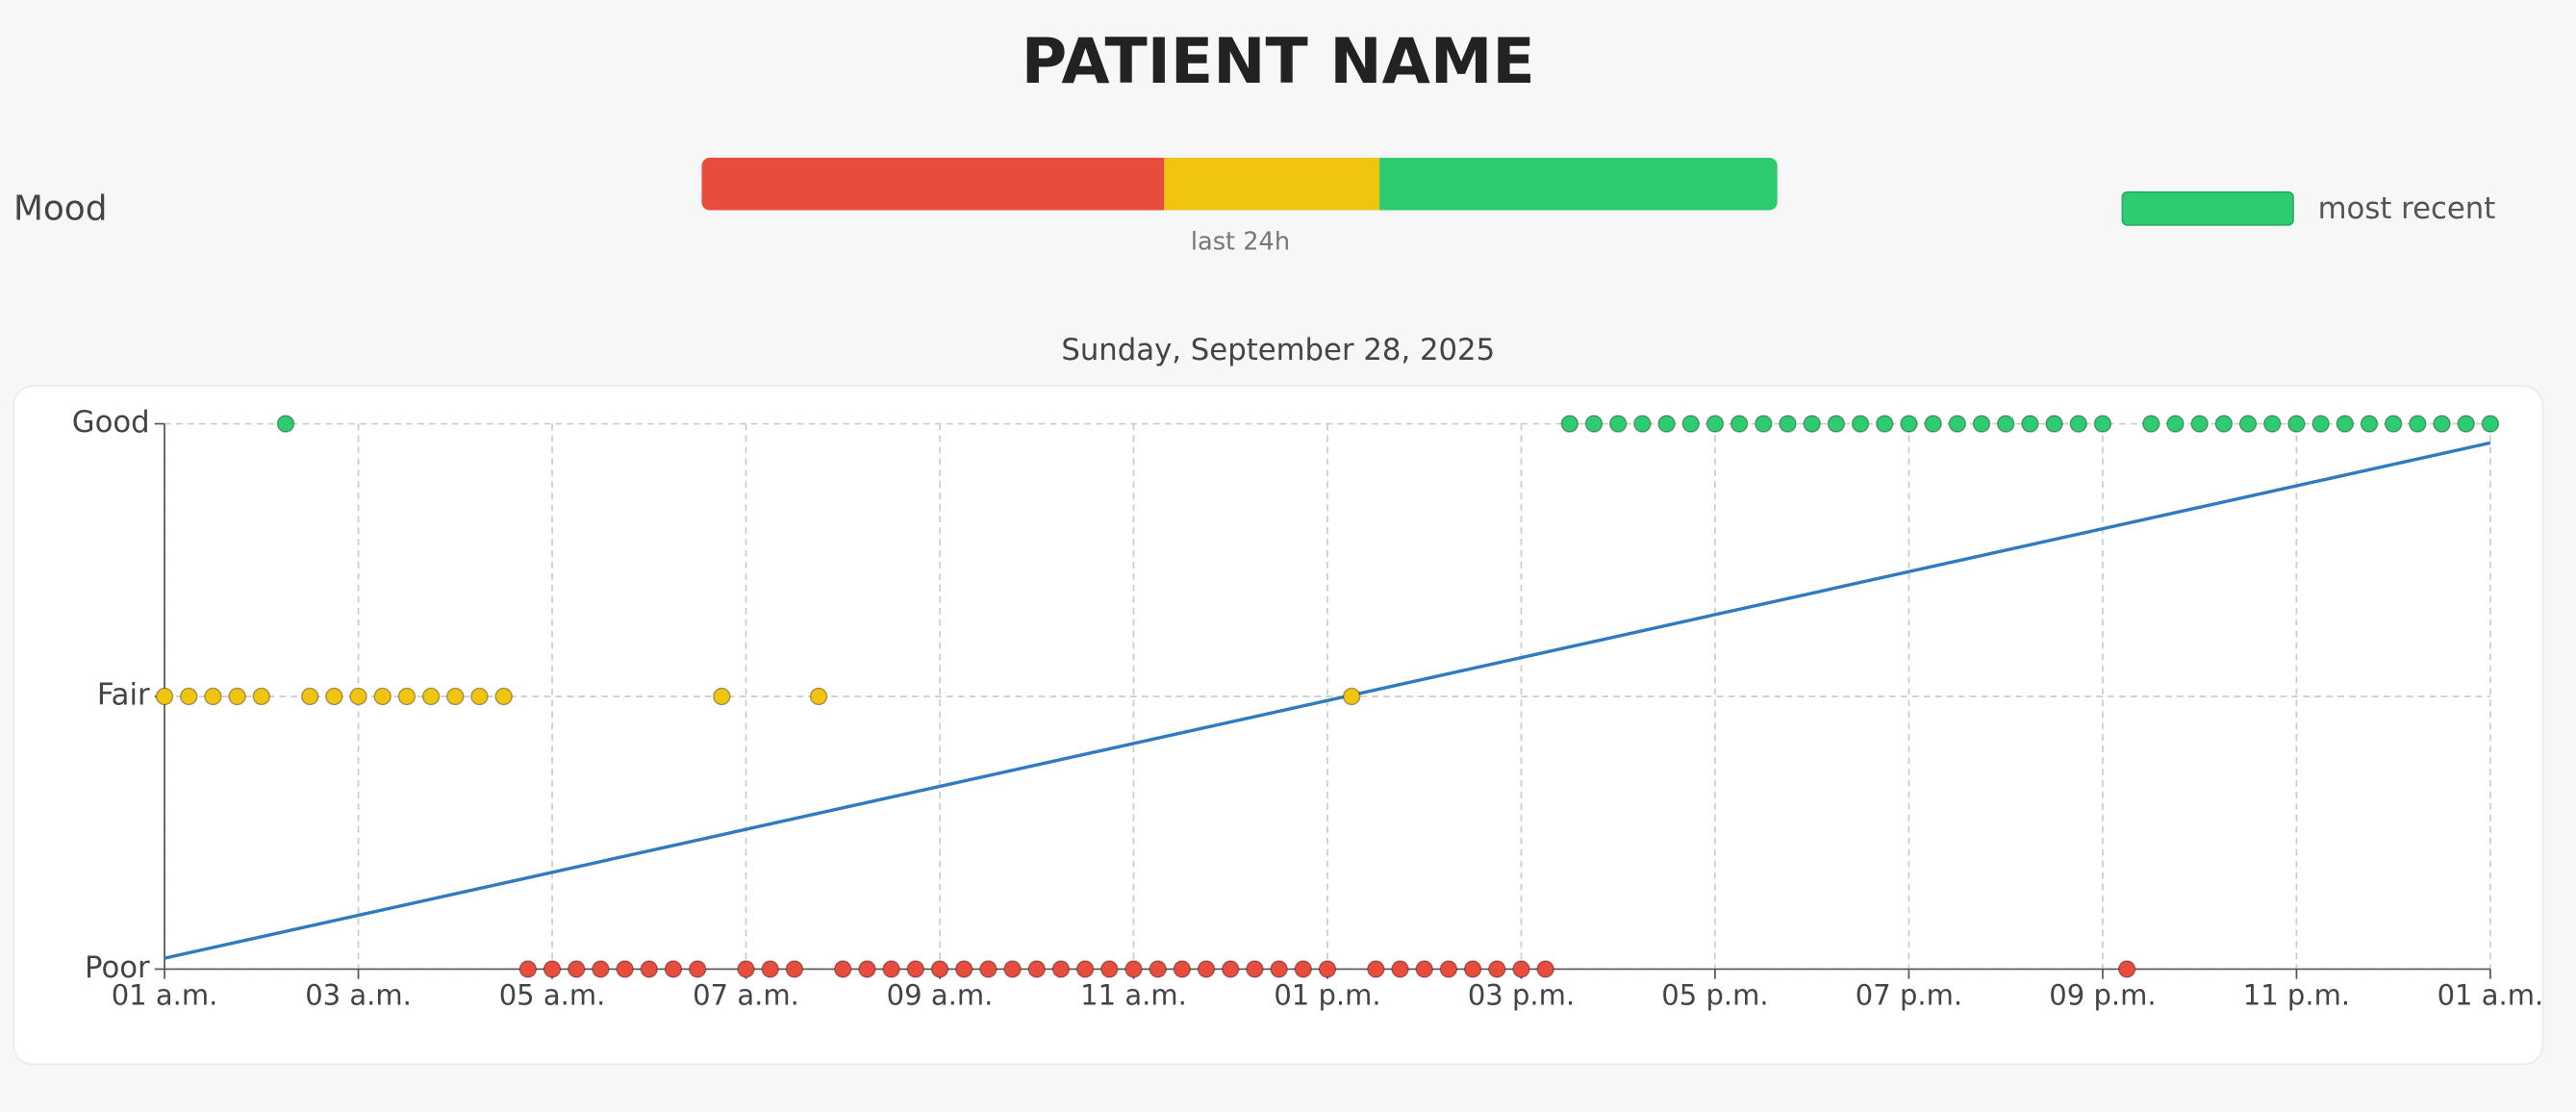 This screenshot has width=2576, height=1112. What do you see at coordinates (1327, 994) in the screenshot?
I see `x-tick-label: 01 p.m.` at bounding box center [1327, 994].